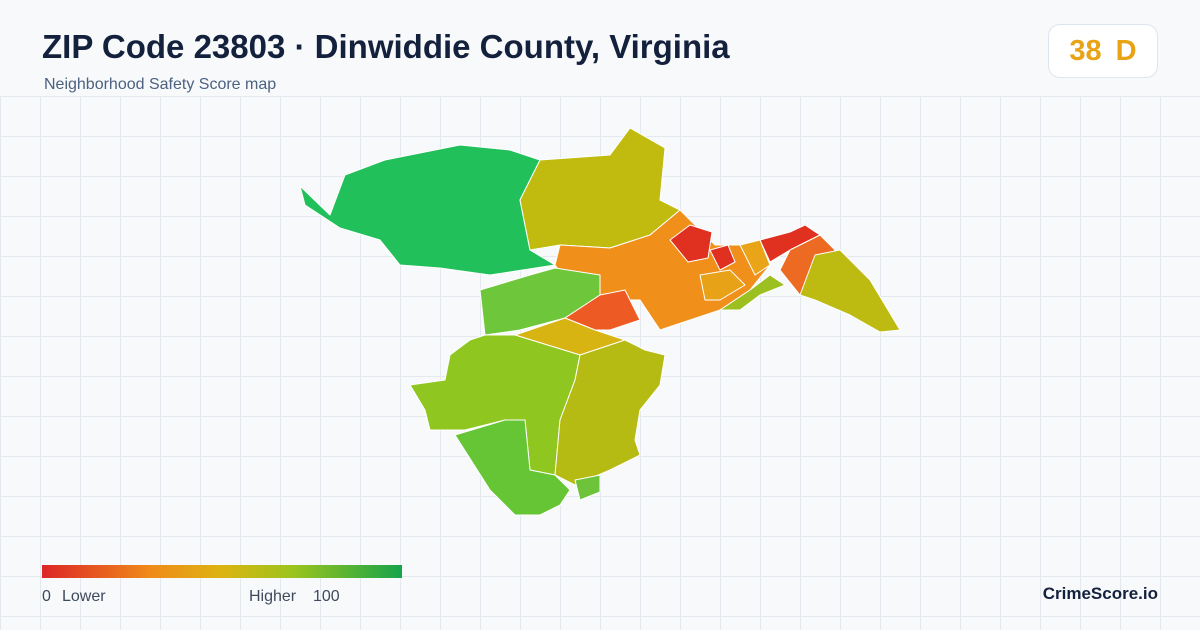 This screenshot has height=630, width=1200. I want to click on subtitle: Neighborhood Safety Score map, so click(160, 84).